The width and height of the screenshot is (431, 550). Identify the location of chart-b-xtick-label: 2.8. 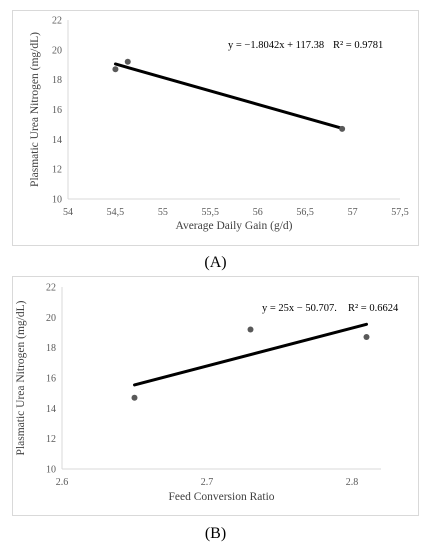
(352, 482).